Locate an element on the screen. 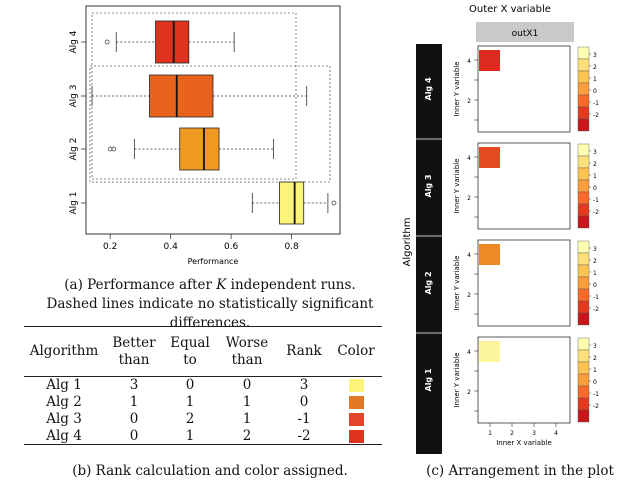  cell-algorithm: Alg 1 is located at coordinates (64, 385).